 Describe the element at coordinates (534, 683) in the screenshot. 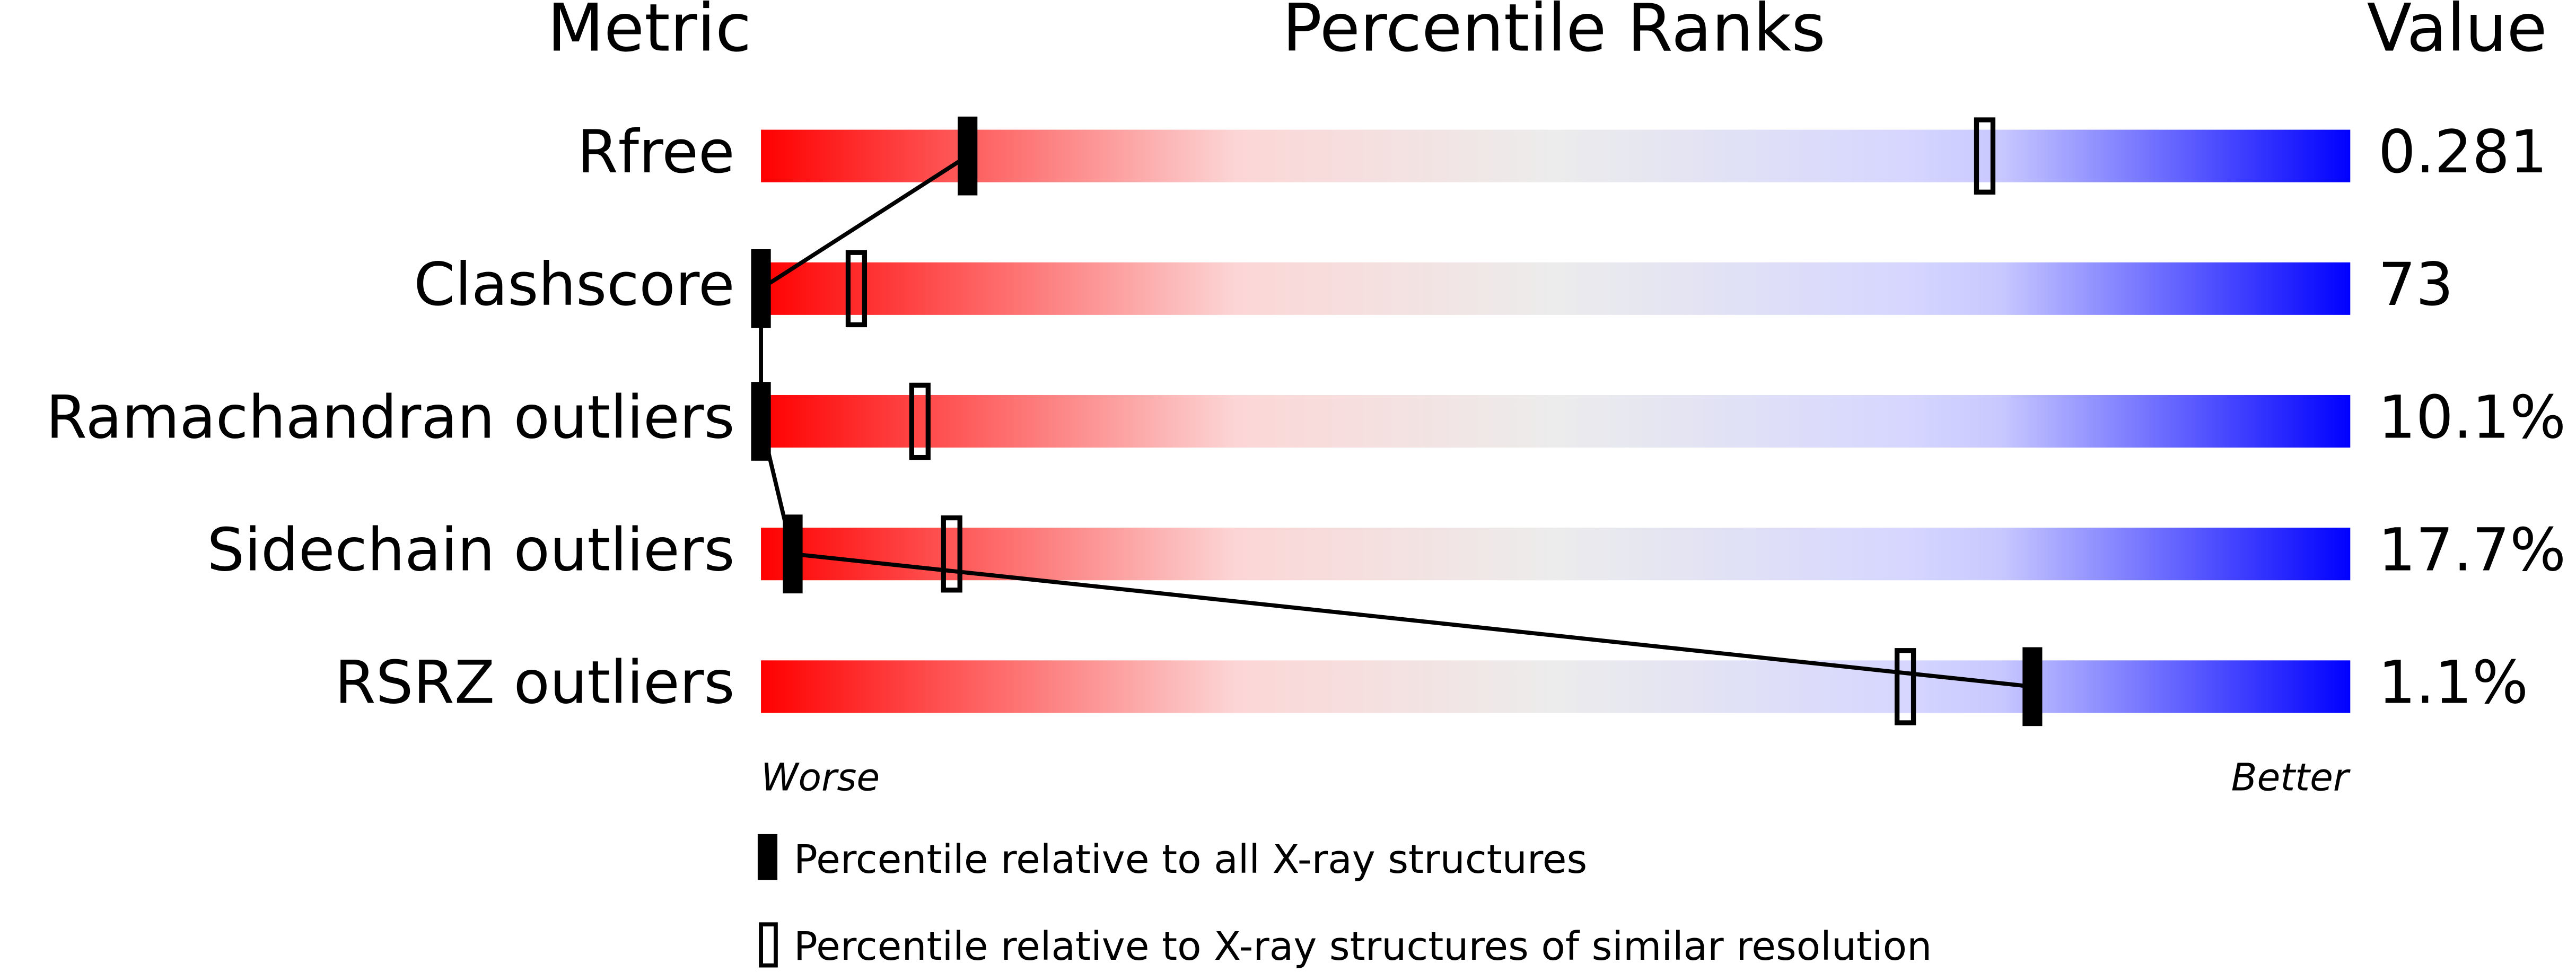

I see `metric-label: RSRZ outliers` at that location.